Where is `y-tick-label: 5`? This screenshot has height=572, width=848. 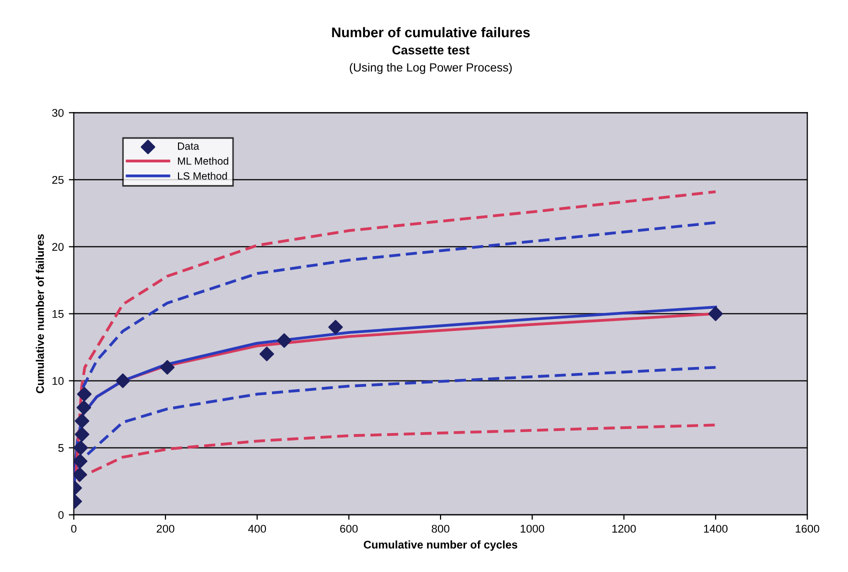
y-tick-label: 5 is located at coordinates (61, 448).